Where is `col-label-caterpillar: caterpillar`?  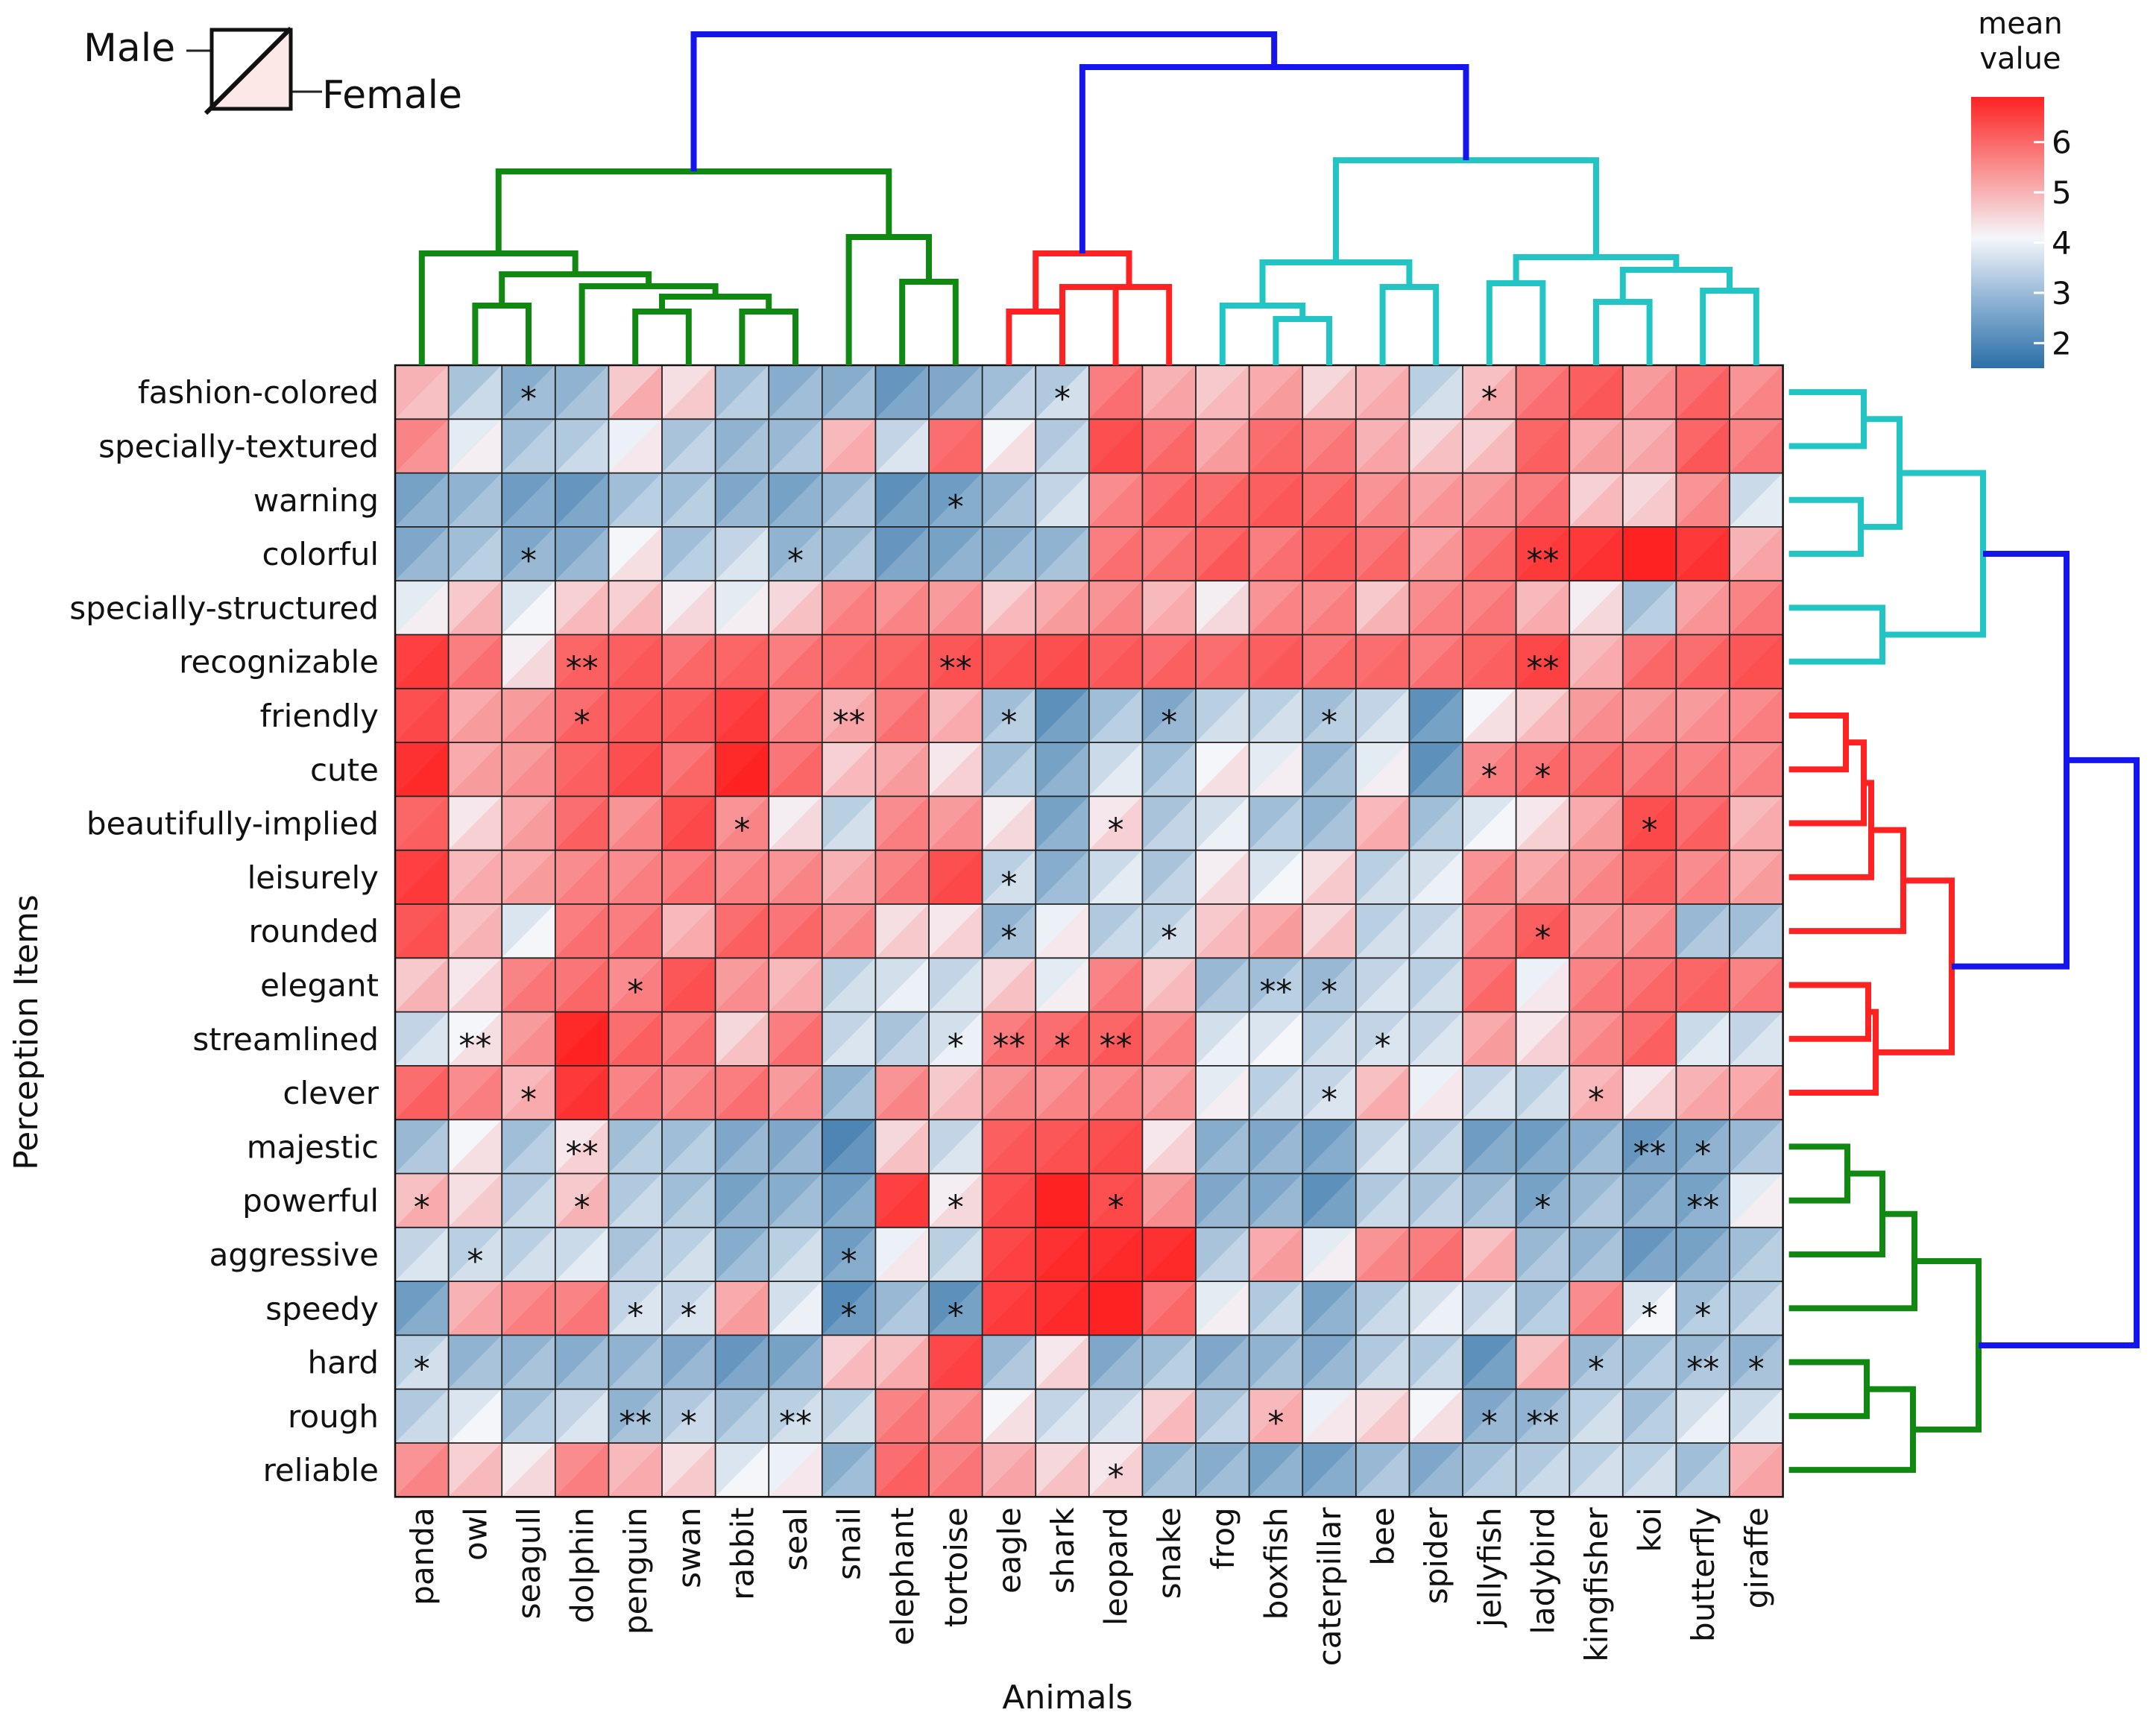 col-label-caterpillar: caterpillar is located at coordinates (1329, 1587).